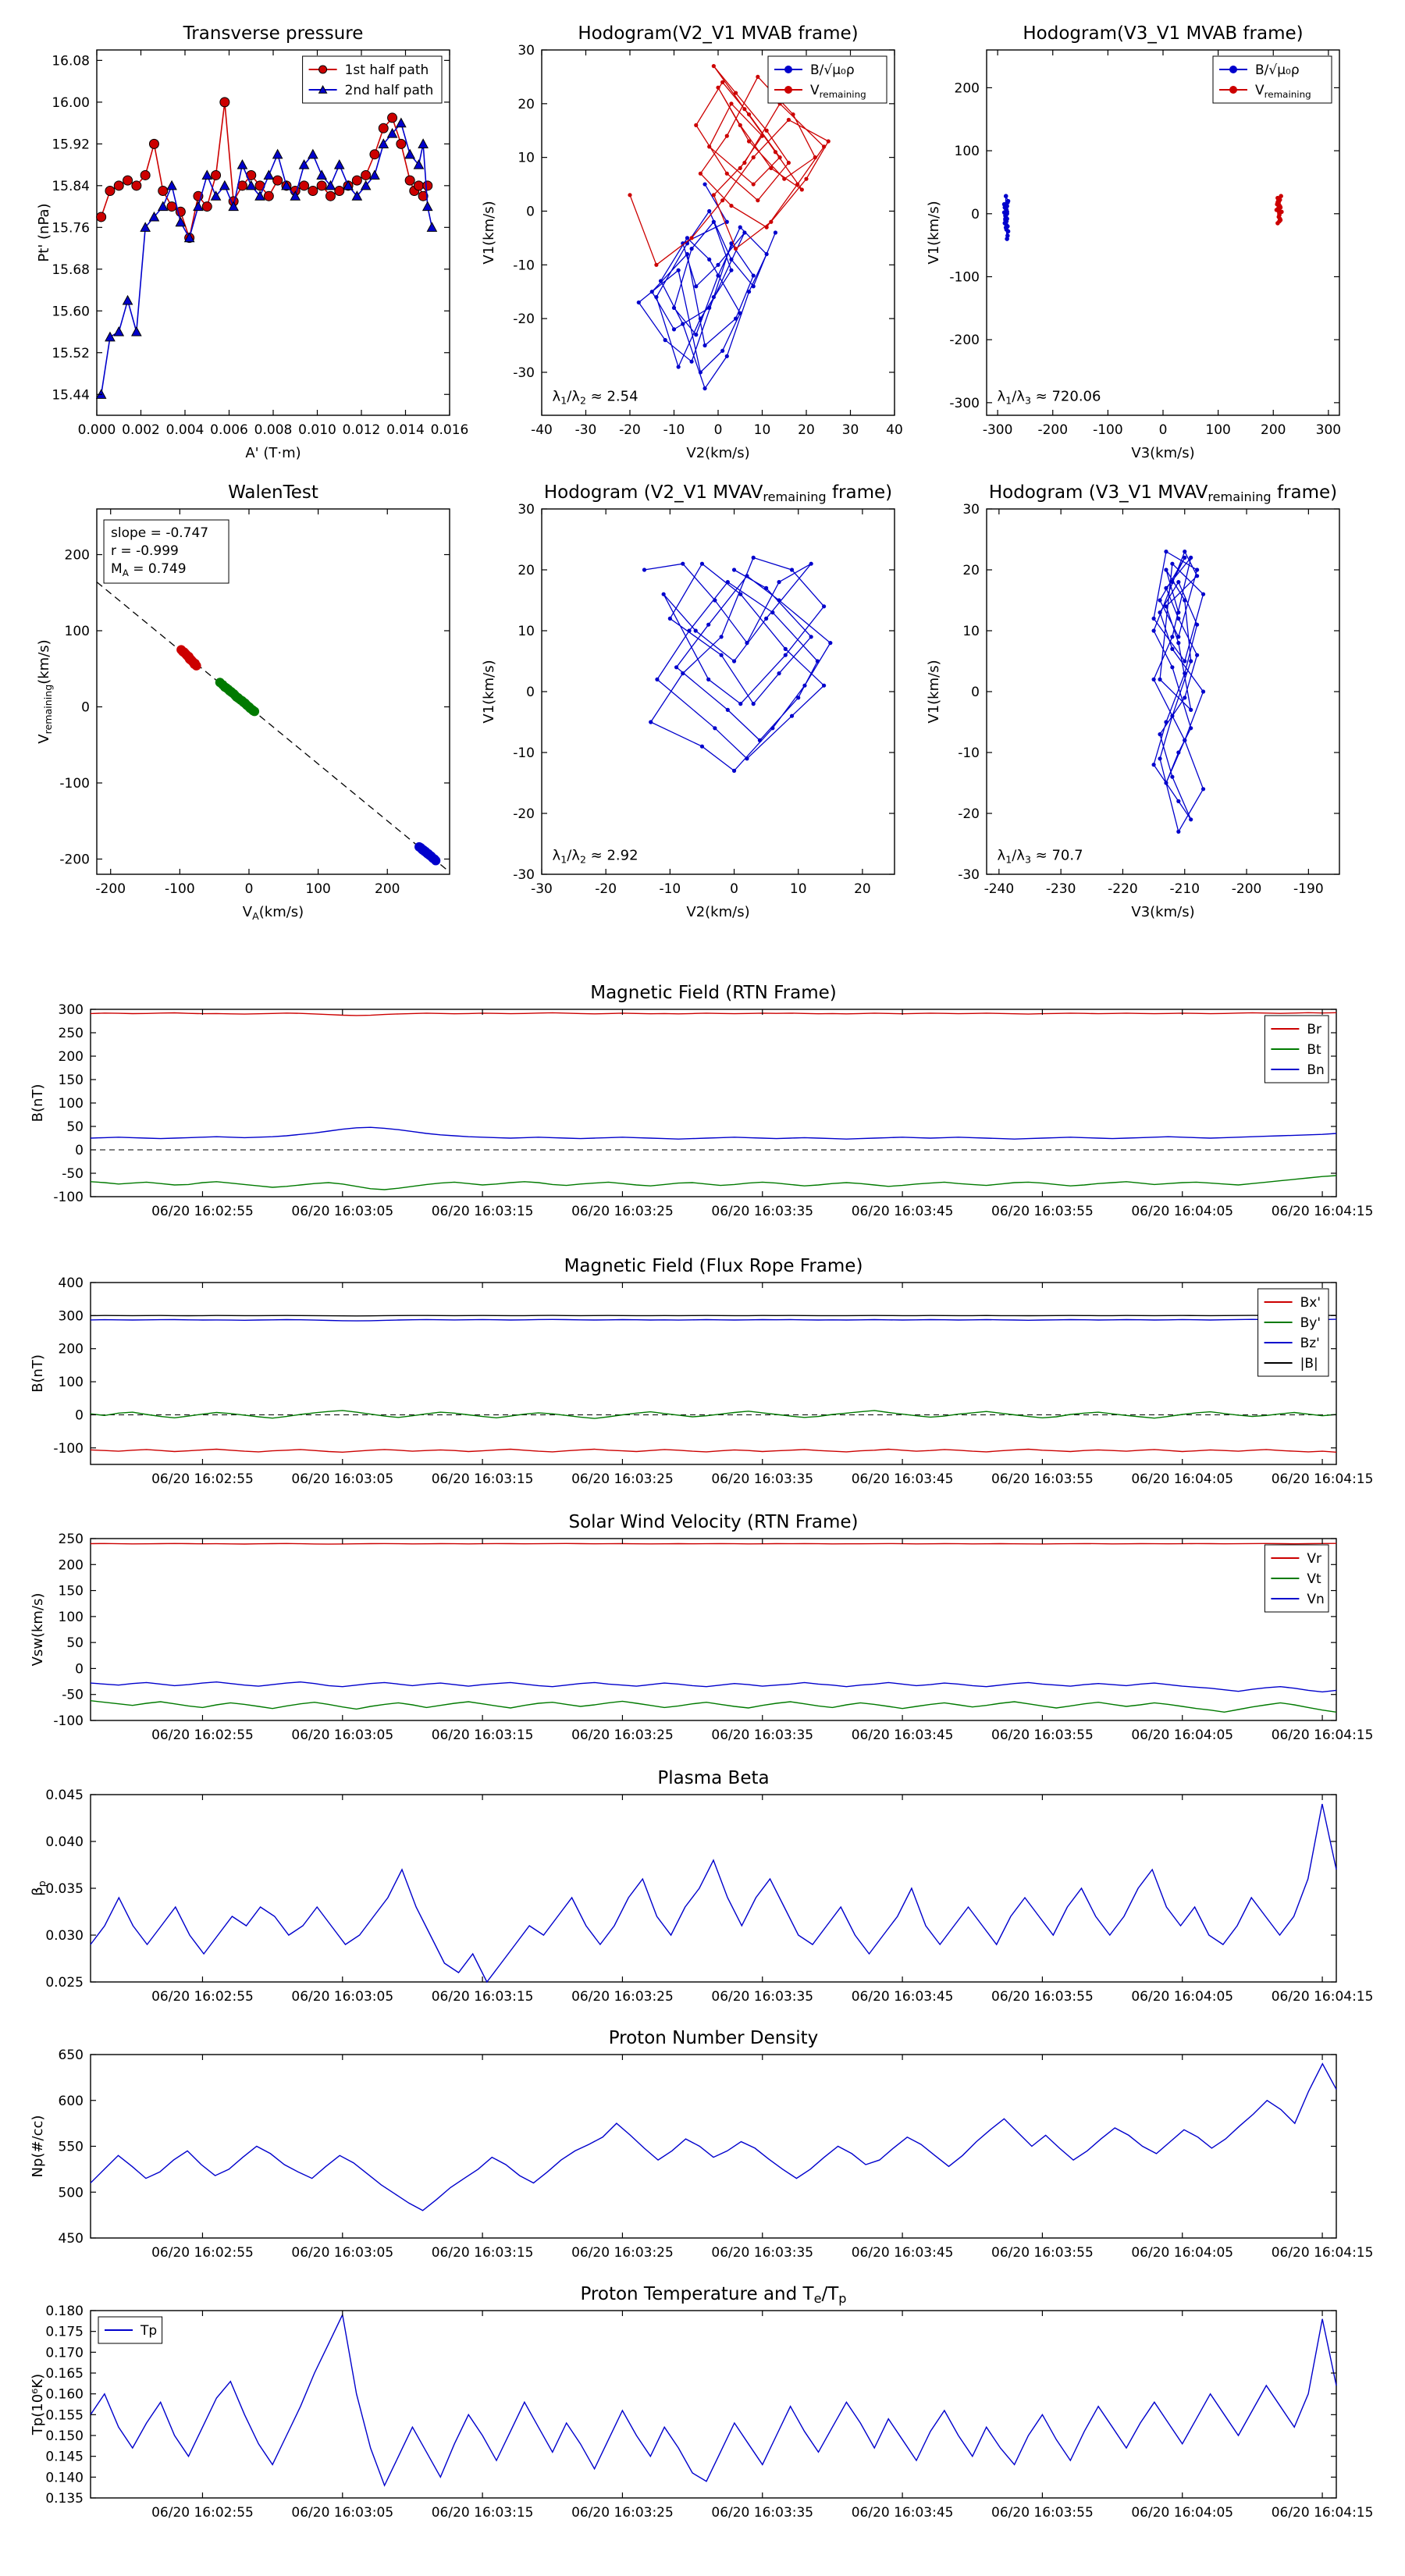  Describe the element at coordinates (73, 1696) in the screenshot. I see `svg-text: -50` at that location.